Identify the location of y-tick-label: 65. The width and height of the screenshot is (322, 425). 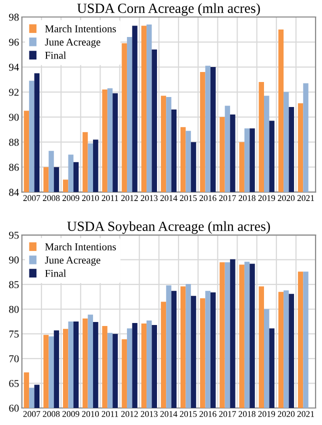
(14, 384).